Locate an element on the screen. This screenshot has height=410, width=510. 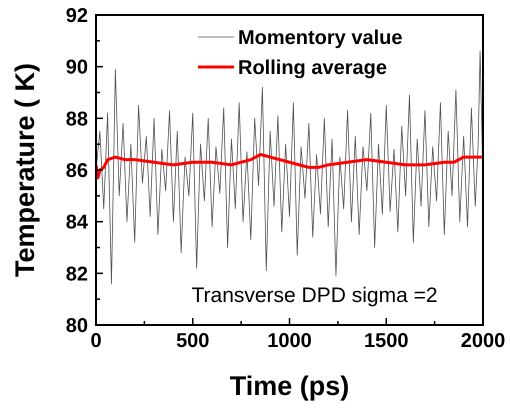
y-tick-label: 92 is located at coordinates (77, 16).